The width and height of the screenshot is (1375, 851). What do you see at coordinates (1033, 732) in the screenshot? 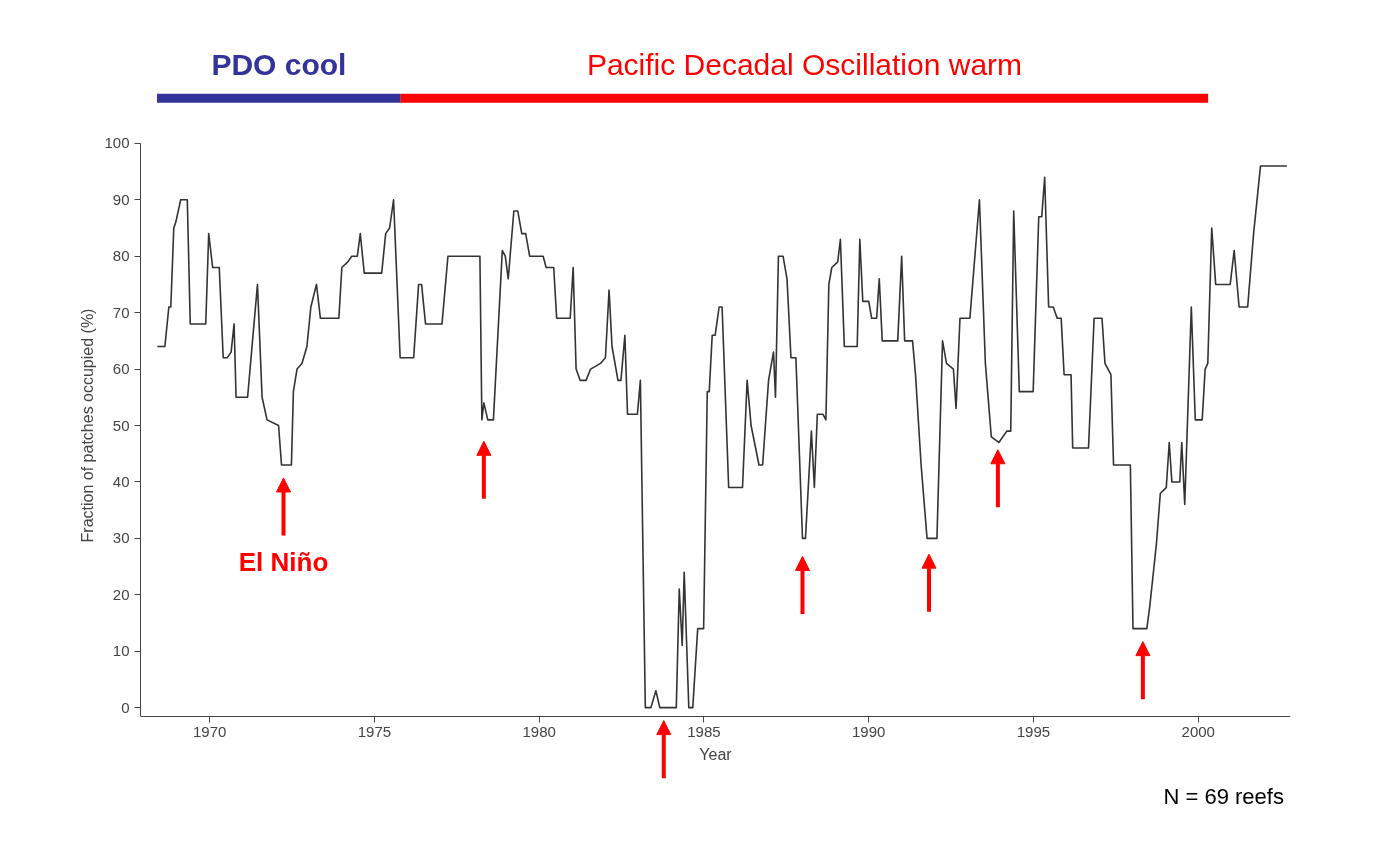
I see `x-tick-label: 1995` at bounding box center [1033, 732].